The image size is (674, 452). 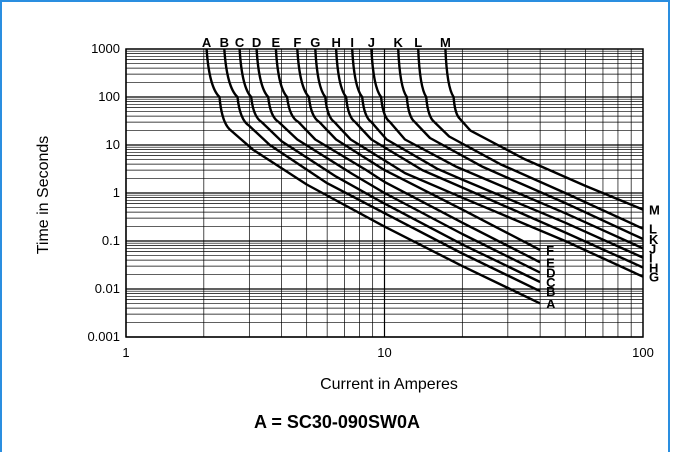 I want to click on series-label-end-e: E, so click(x=550, y=262).